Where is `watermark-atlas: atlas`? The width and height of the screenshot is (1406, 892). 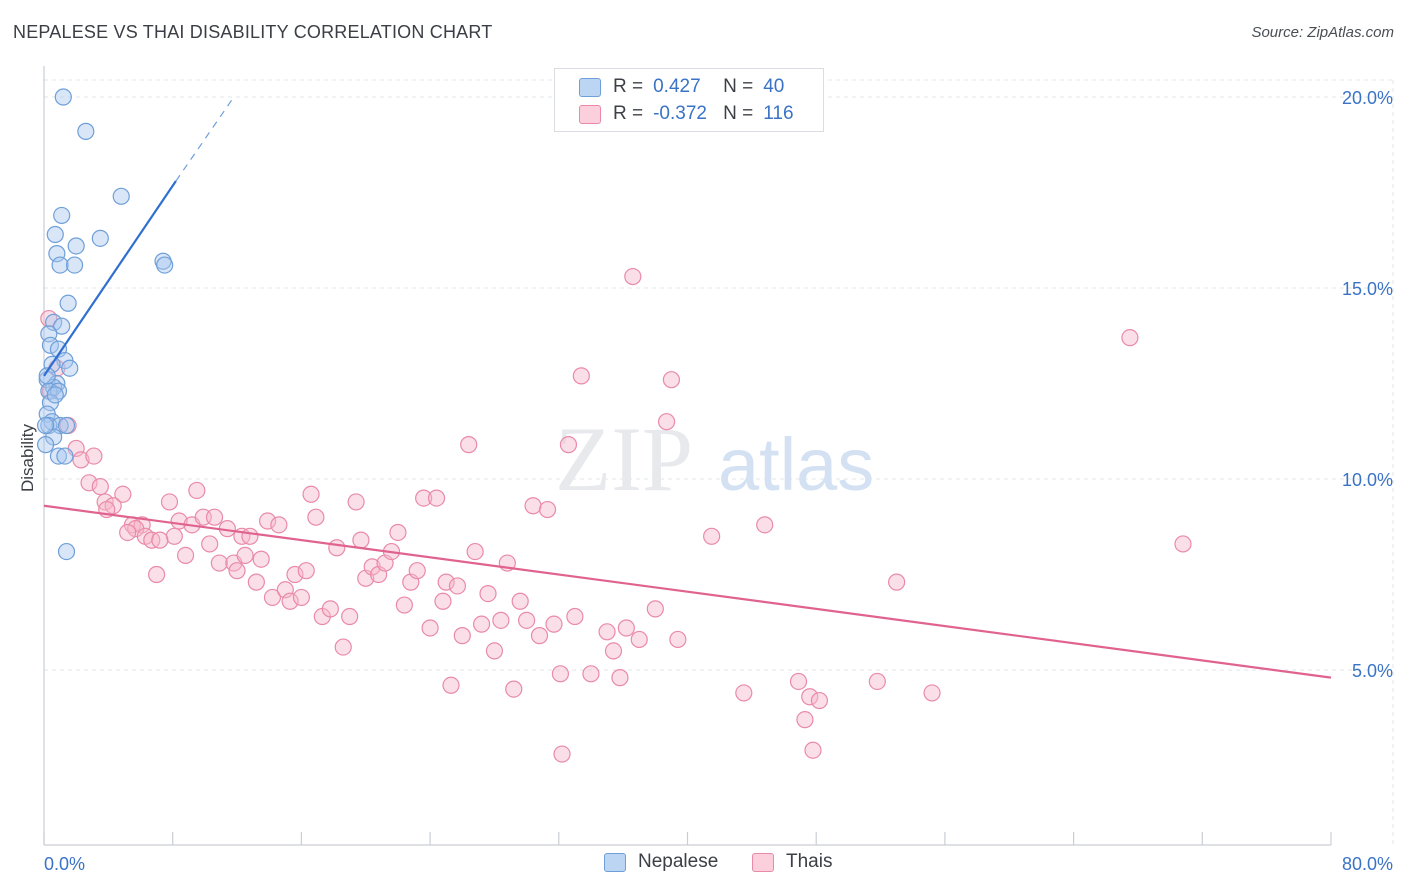
watermark-atlas: atlas is located at coordinates (796, 464).